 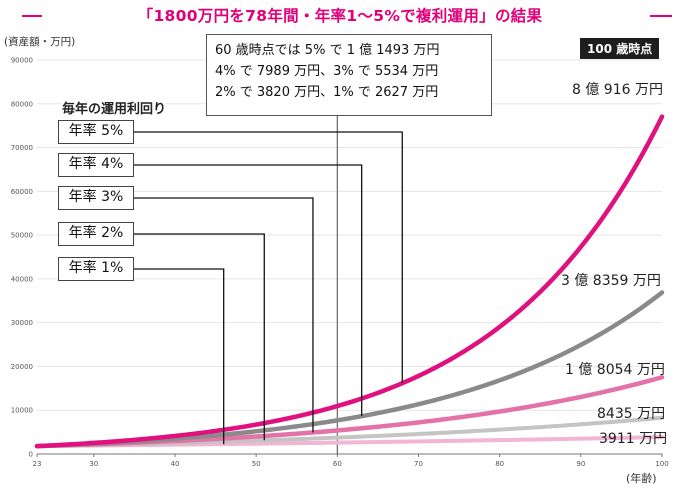 What do you see at coordinates (22, 192) in the screenshot?
I see `y-tick-label: 60000` at bounding box center [22, 192].